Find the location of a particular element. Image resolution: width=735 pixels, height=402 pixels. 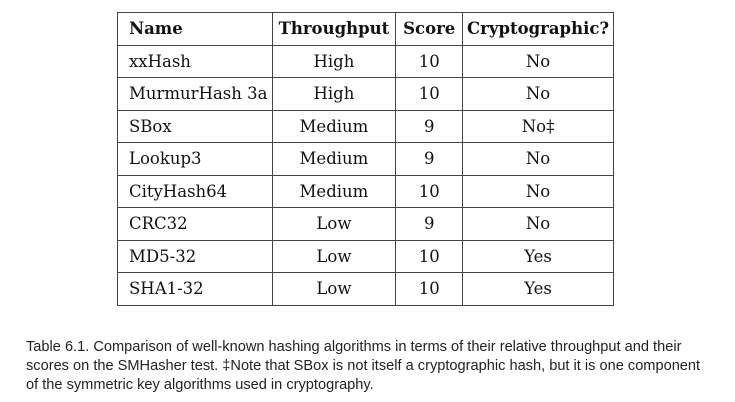

cell-name: SHA1-32 is located at coordinates (195, 289).